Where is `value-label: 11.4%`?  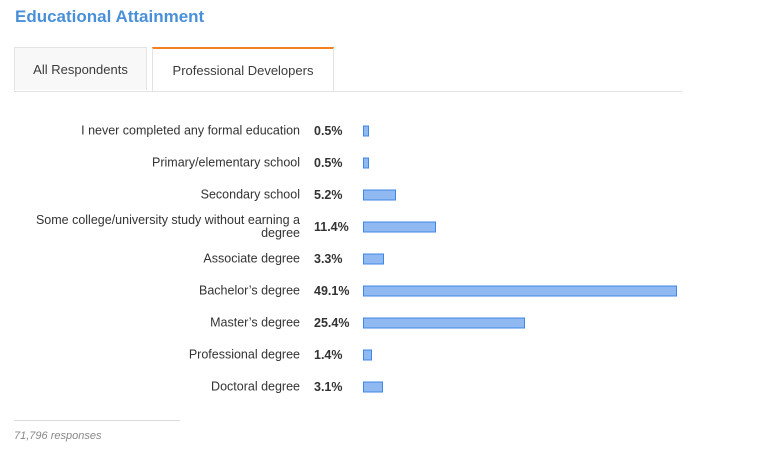 value-label: 11.4% is located at coordinates (331, 227).